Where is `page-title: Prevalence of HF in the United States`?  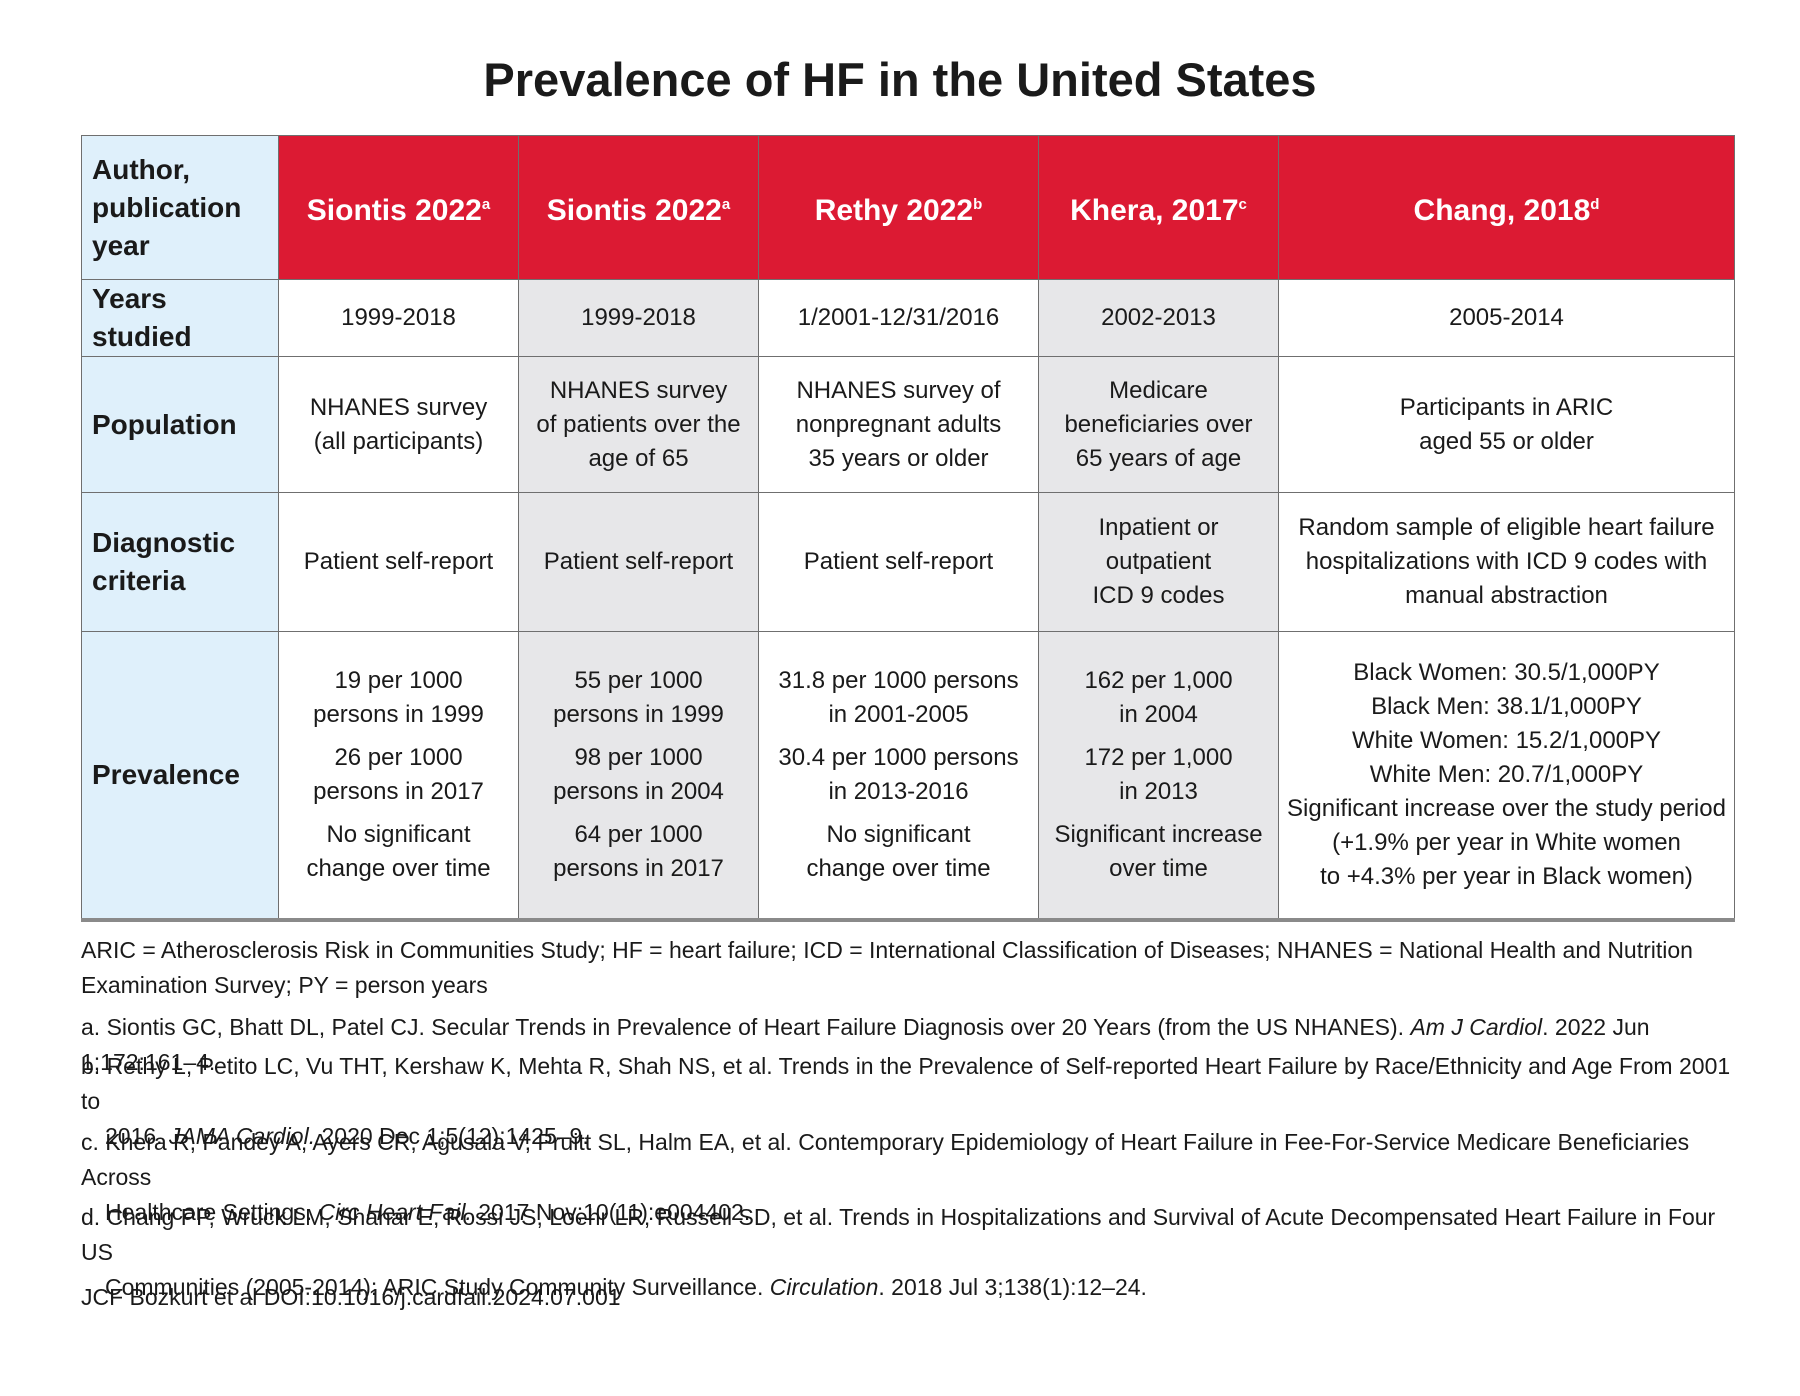
page-title: Prevalence of HF in the United States is located at coordinates (900, 79).